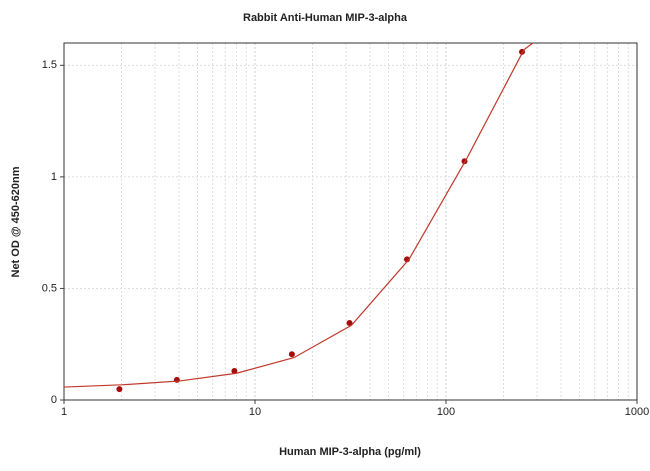 The height and width of the screenshot is (471, 650). I want to click on x-tick-label: 1, so click(64, 412).